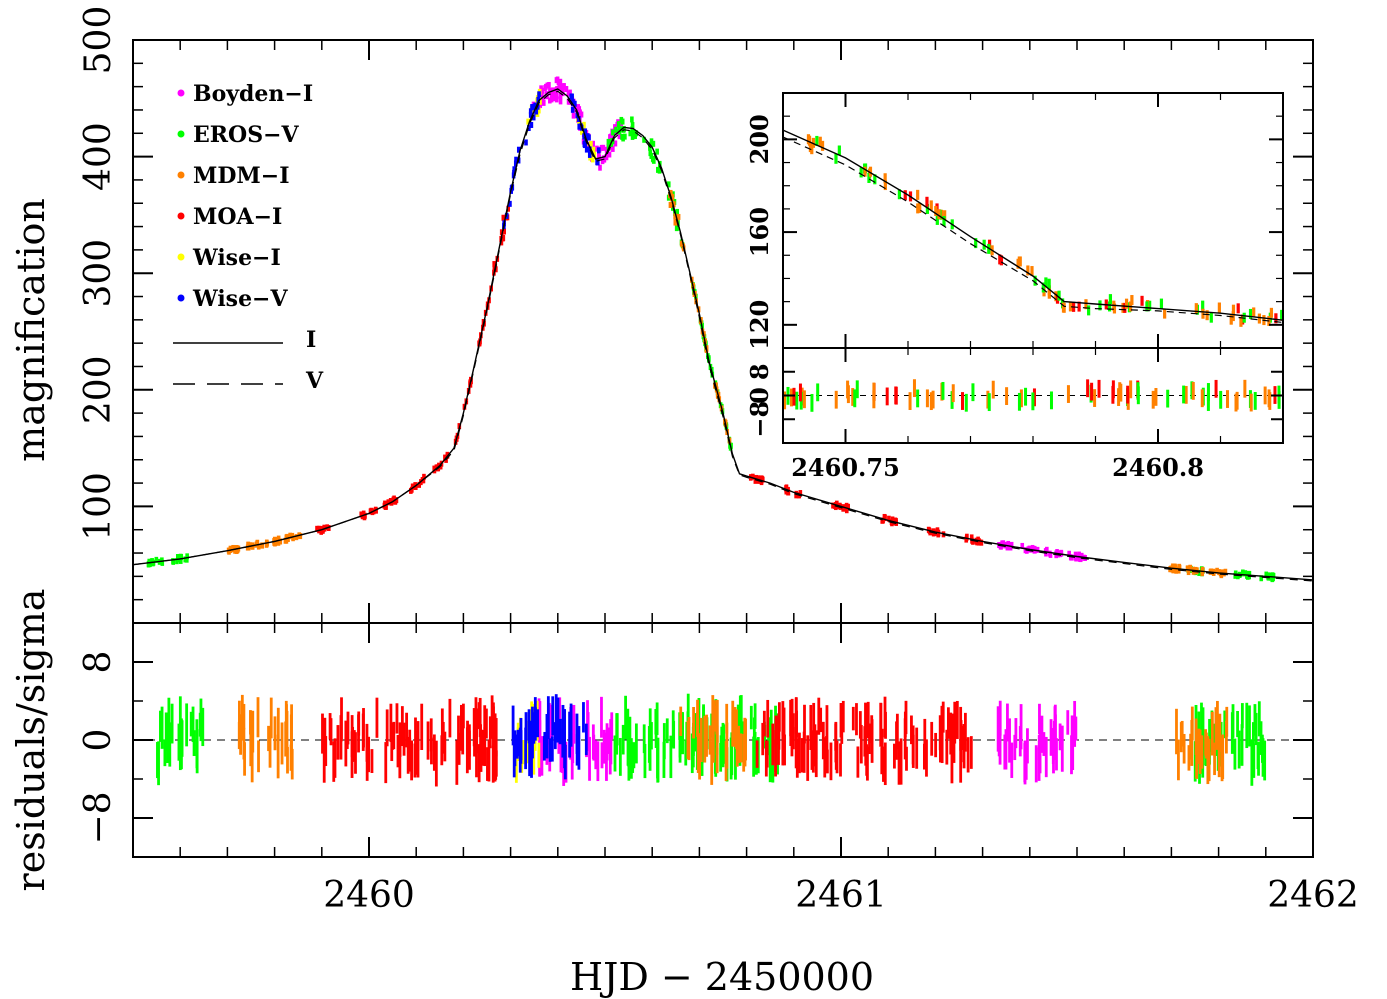 The height and width of the screenshot is (999, 1387). Describe the element at coordinates (98, 740) in the screenshot. I see `y-tick-label: 0` at that location.